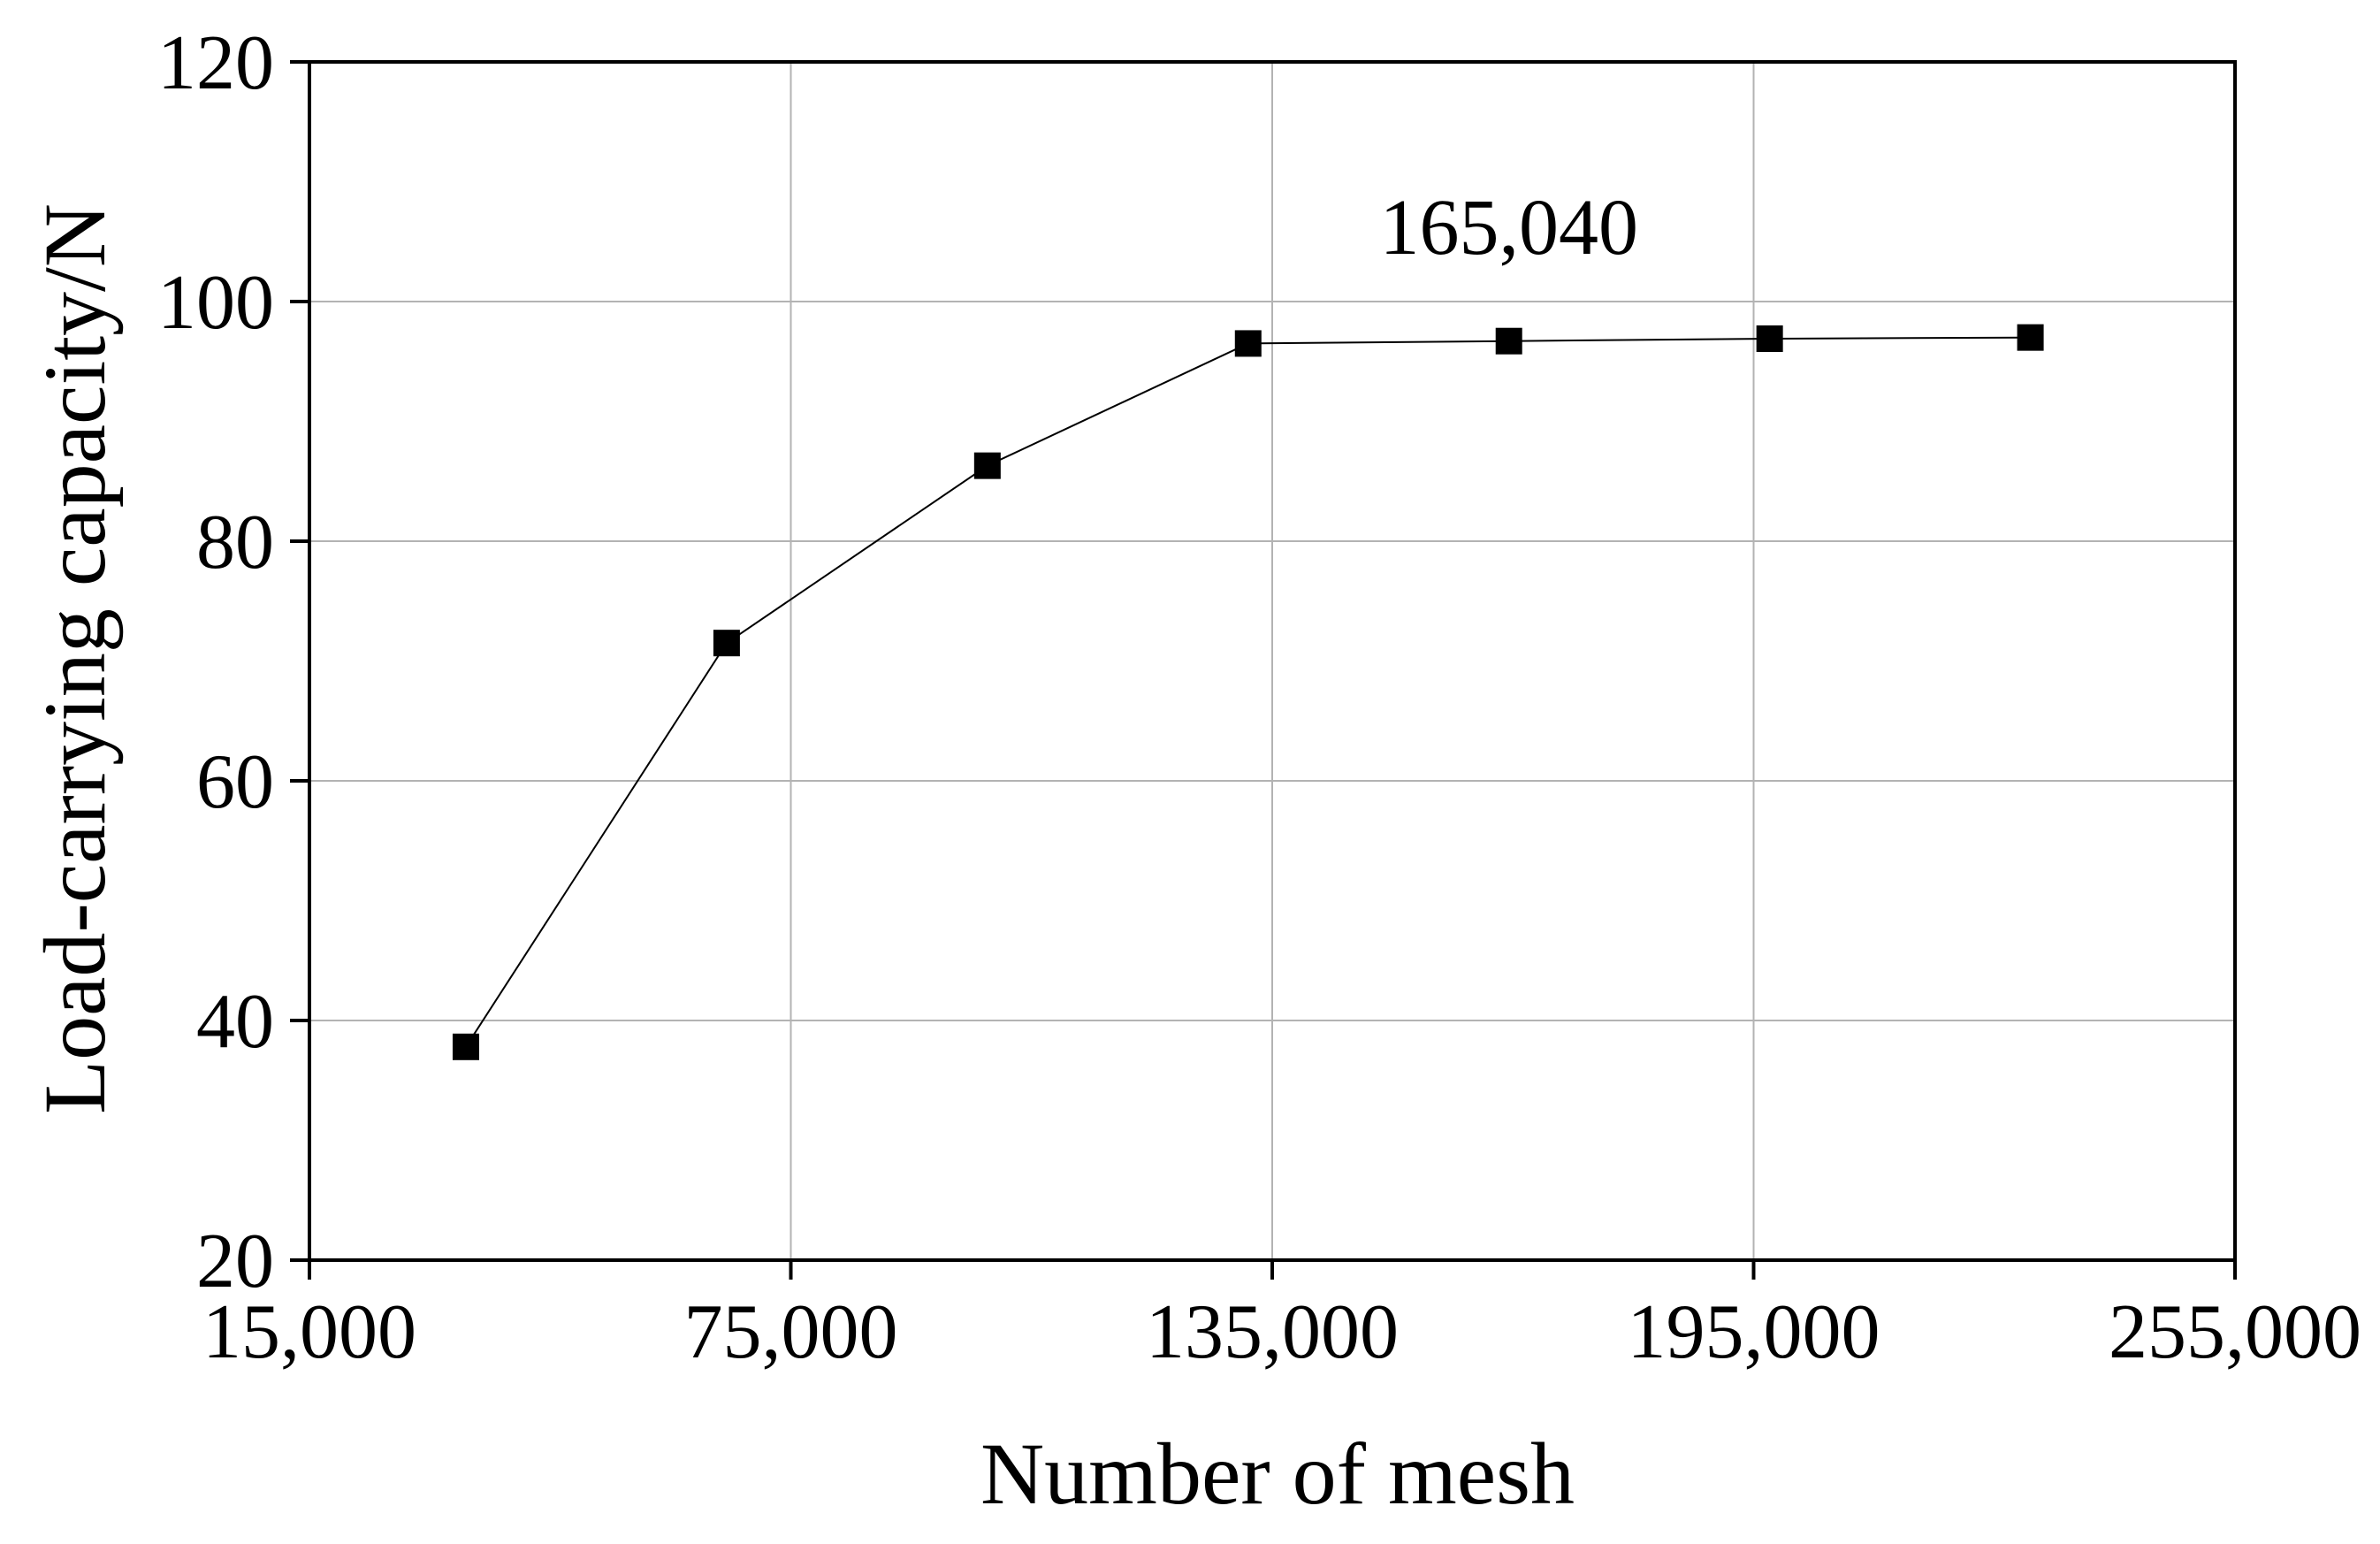  What do you see at coordinates (235, 542) in the screenshot?
I see `y-tick-label: 80` at bounding box center [235, 542].